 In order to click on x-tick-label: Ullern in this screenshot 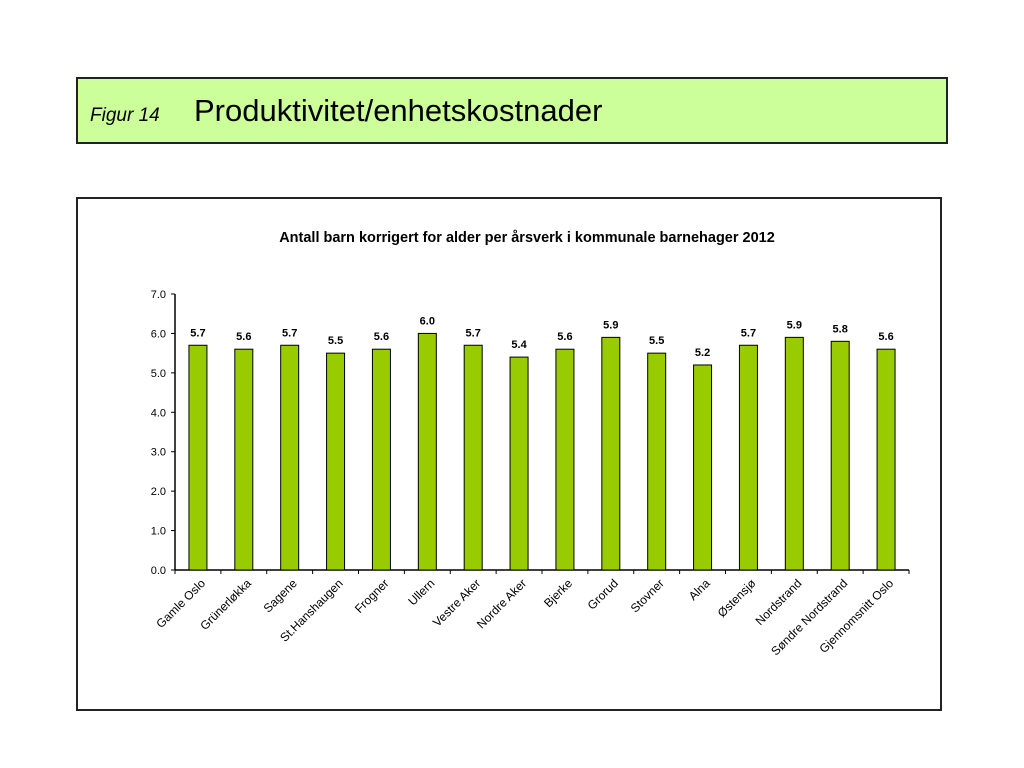, I will do `click(421, 592)`.